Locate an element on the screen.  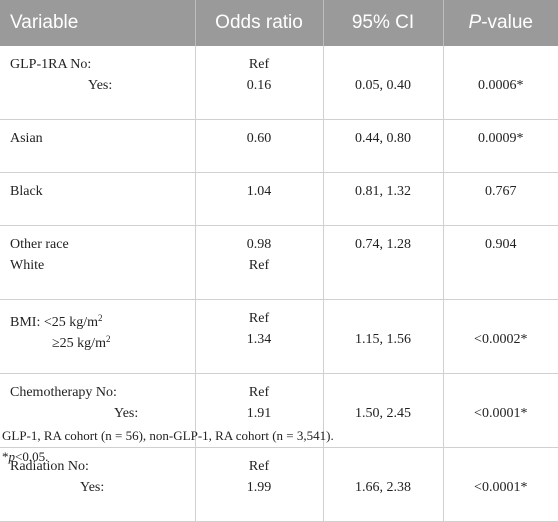
ci-line: 0.81, 1.32 is located at coordinates (383, 191).